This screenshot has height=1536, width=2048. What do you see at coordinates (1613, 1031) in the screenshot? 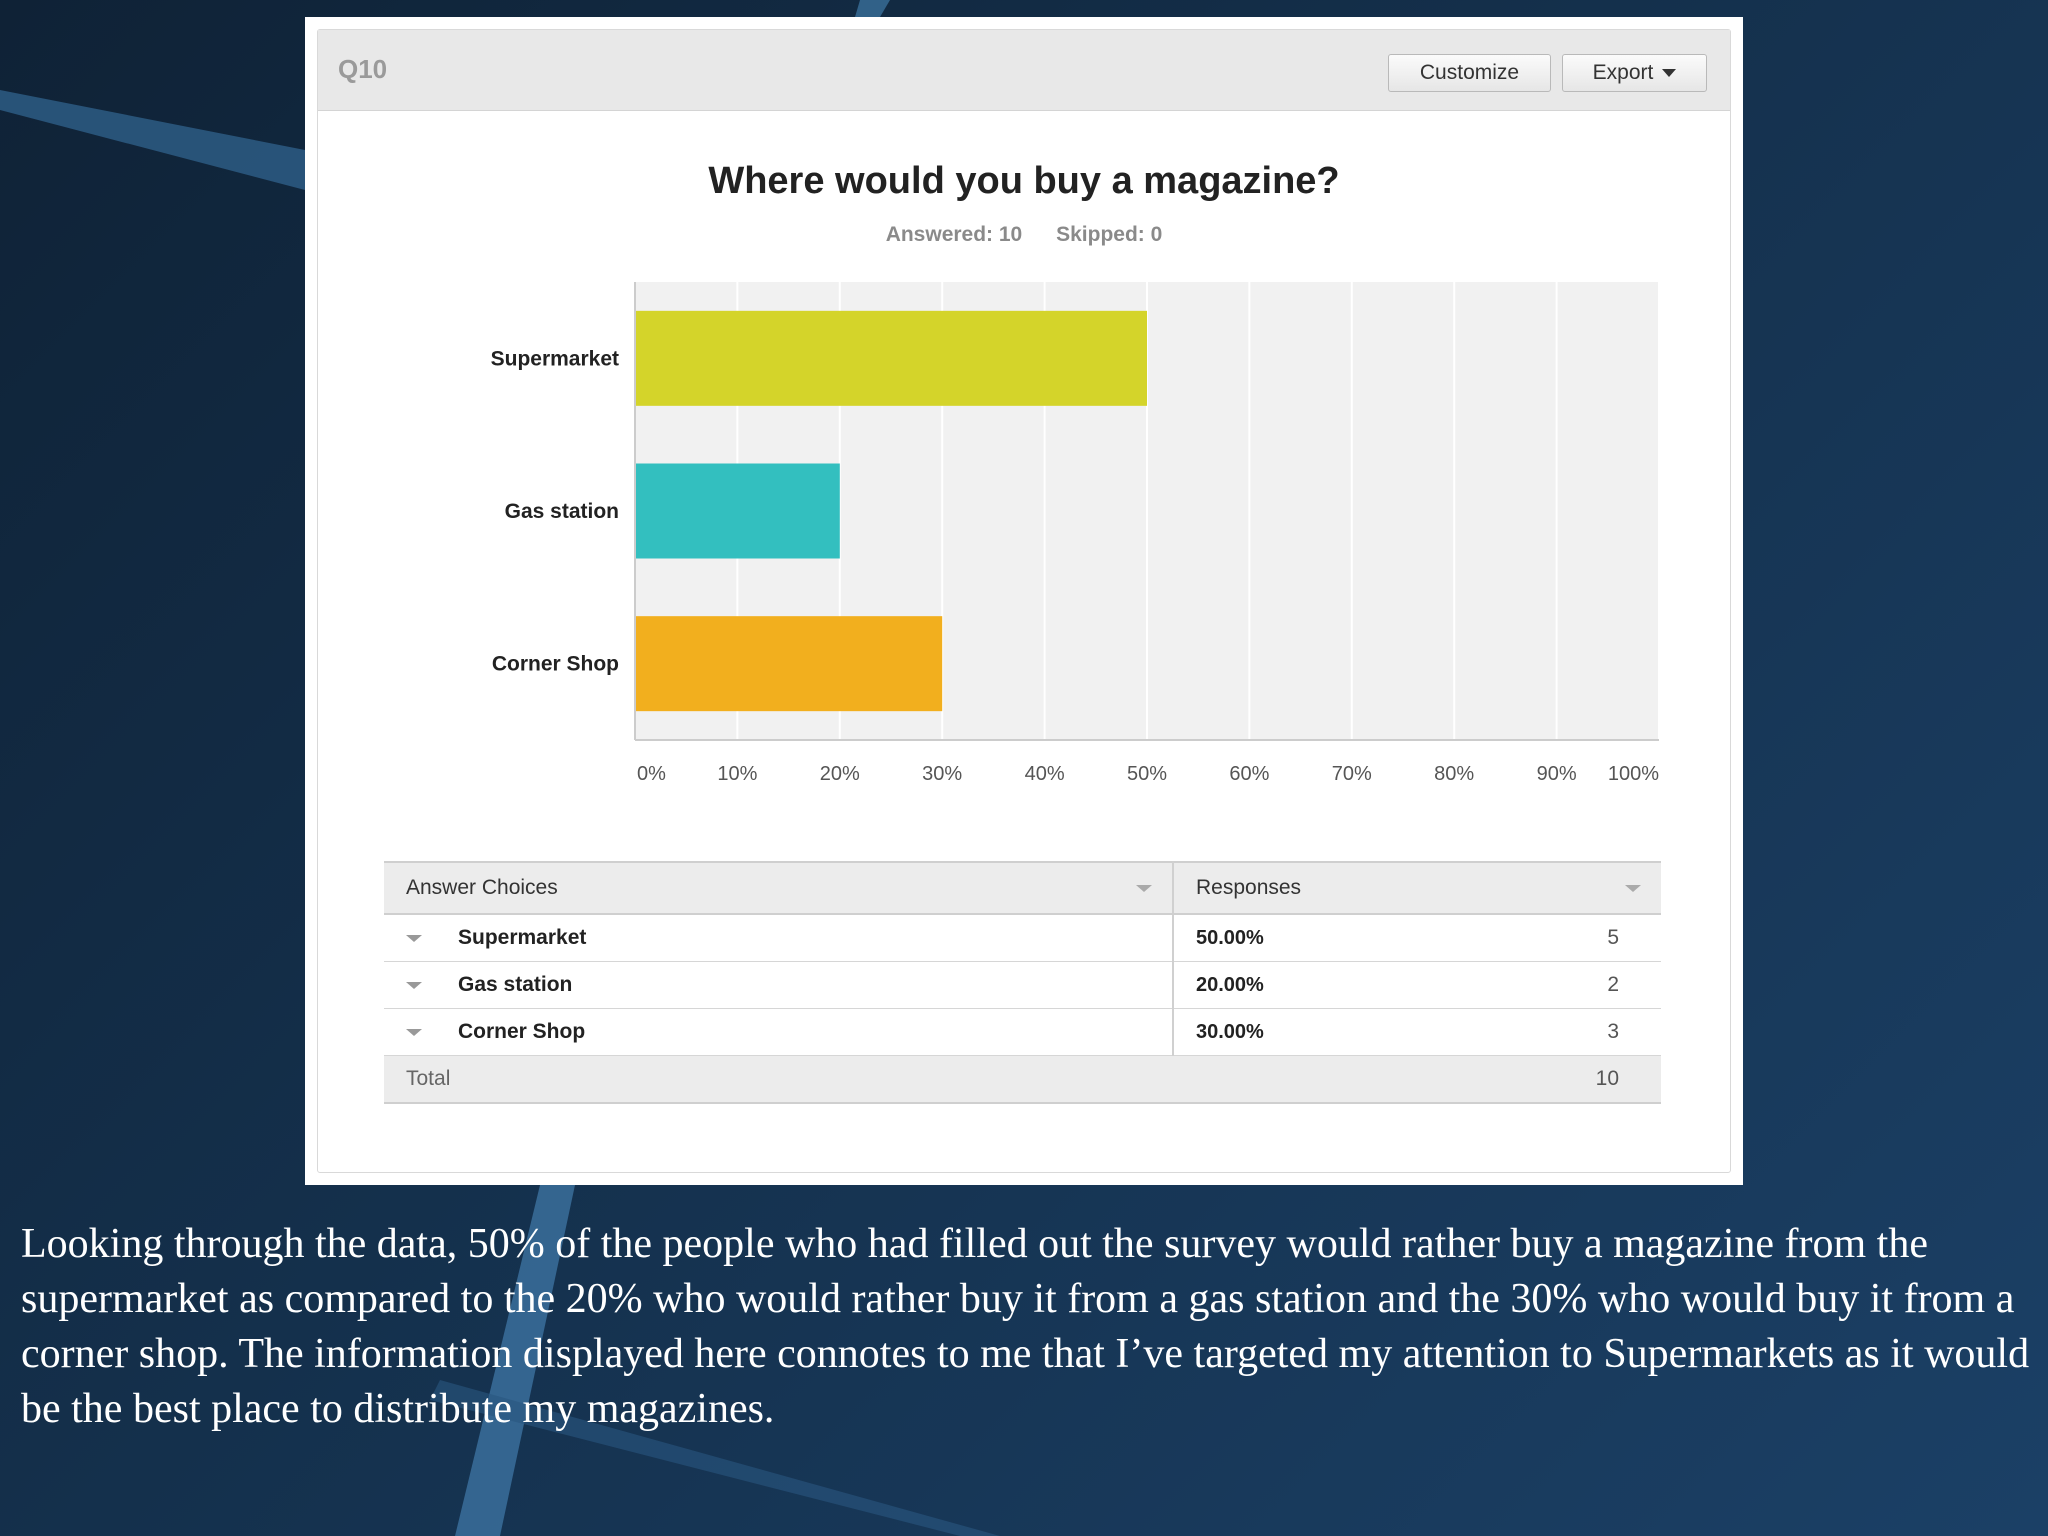
I see `response-count: 3` at bounding box center [1613, 1031].